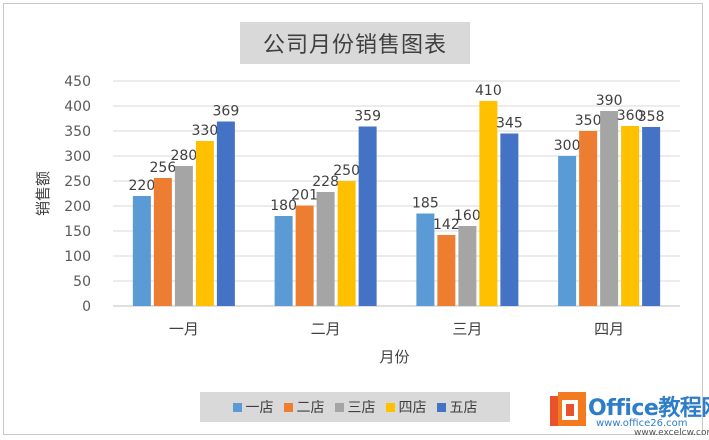  Describe the element at coordinates (310, 408) in the screenshot. I see `legend-label: 二店` at that location.